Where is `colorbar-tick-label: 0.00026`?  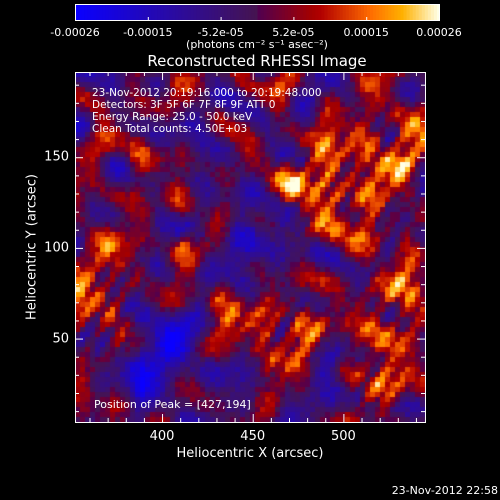 colorbar-tick-label: 0.00026 is located at coordinates (439, 32).